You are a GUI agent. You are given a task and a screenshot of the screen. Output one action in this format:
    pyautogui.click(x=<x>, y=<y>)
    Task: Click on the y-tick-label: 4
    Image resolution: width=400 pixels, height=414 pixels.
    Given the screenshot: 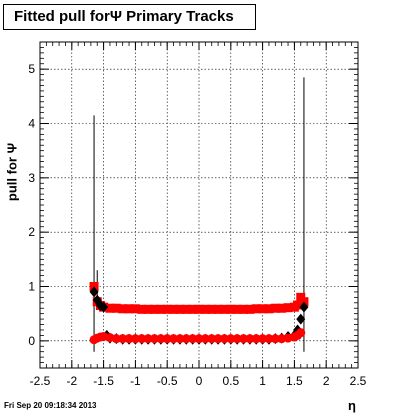 What is the action you would take?
    pyautogui.click(x=31, y=124)
    